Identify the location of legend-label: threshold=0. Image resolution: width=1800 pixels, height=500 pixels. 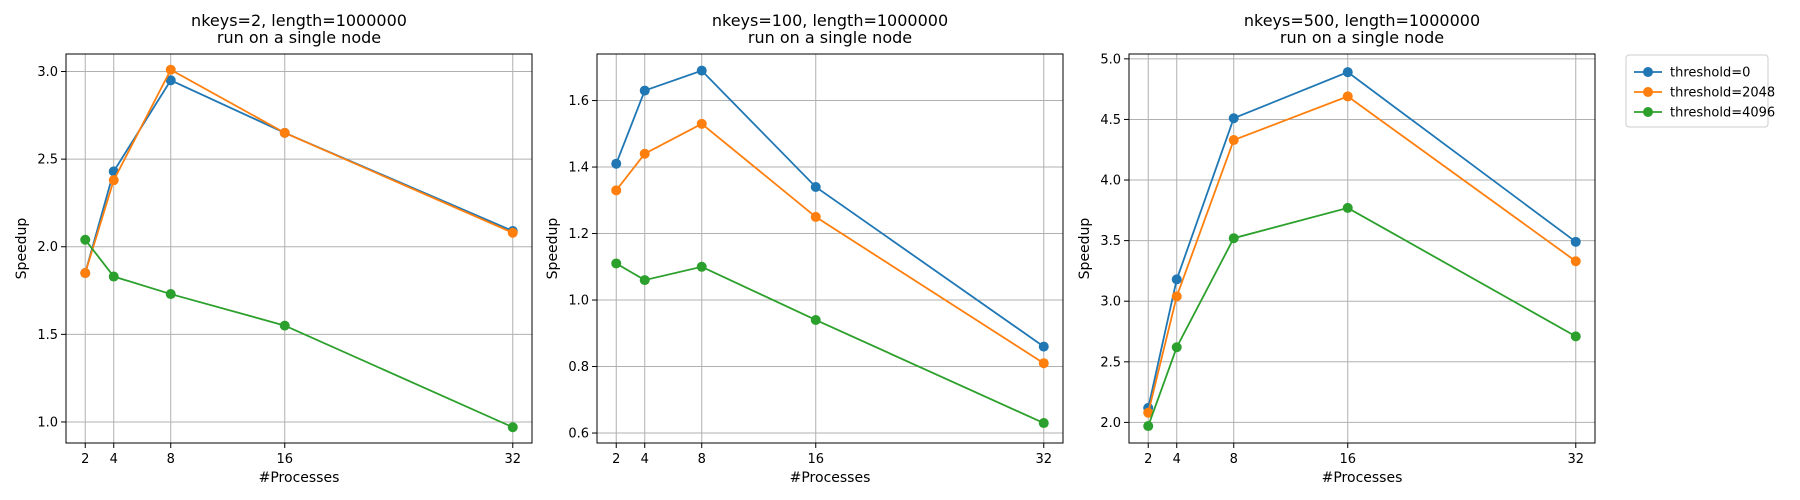
(1710, 73).